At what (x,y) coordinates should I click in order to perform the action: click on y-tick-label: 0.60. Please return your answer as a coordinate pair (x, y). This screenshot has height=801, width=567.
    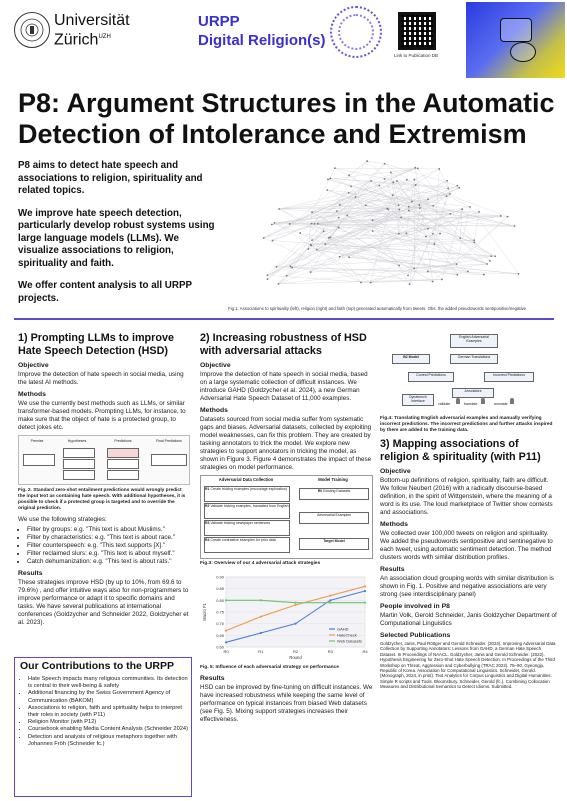
    Looking at the image, I should click on (220, 647).